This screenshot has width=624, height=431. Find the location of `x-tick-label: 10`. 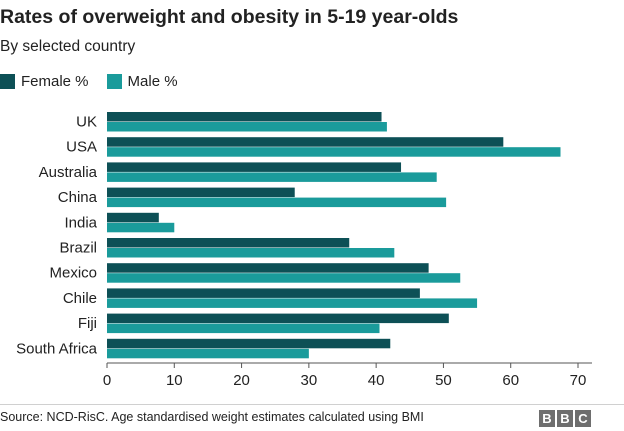

x-tick-label: 10 is located at coordinates (174, 380).